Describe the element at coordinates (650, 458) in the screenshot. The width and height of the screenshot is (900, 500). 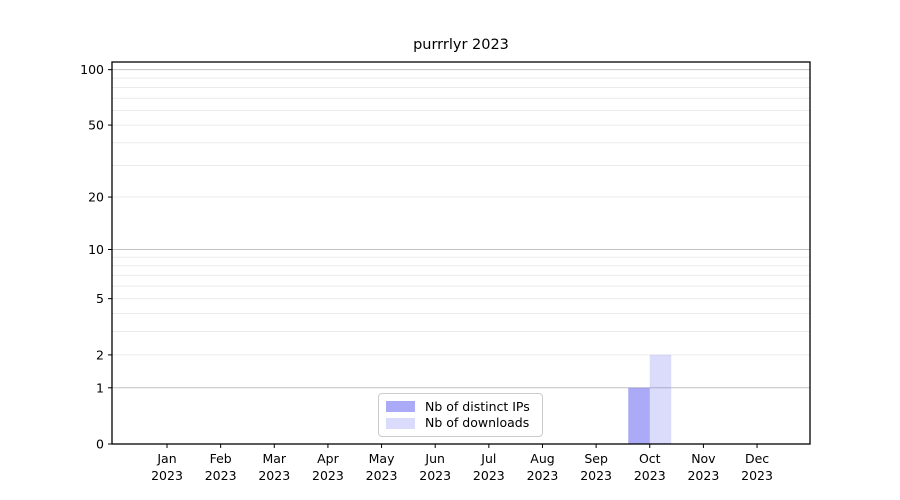
I see `svg-text: Oct` at that location.